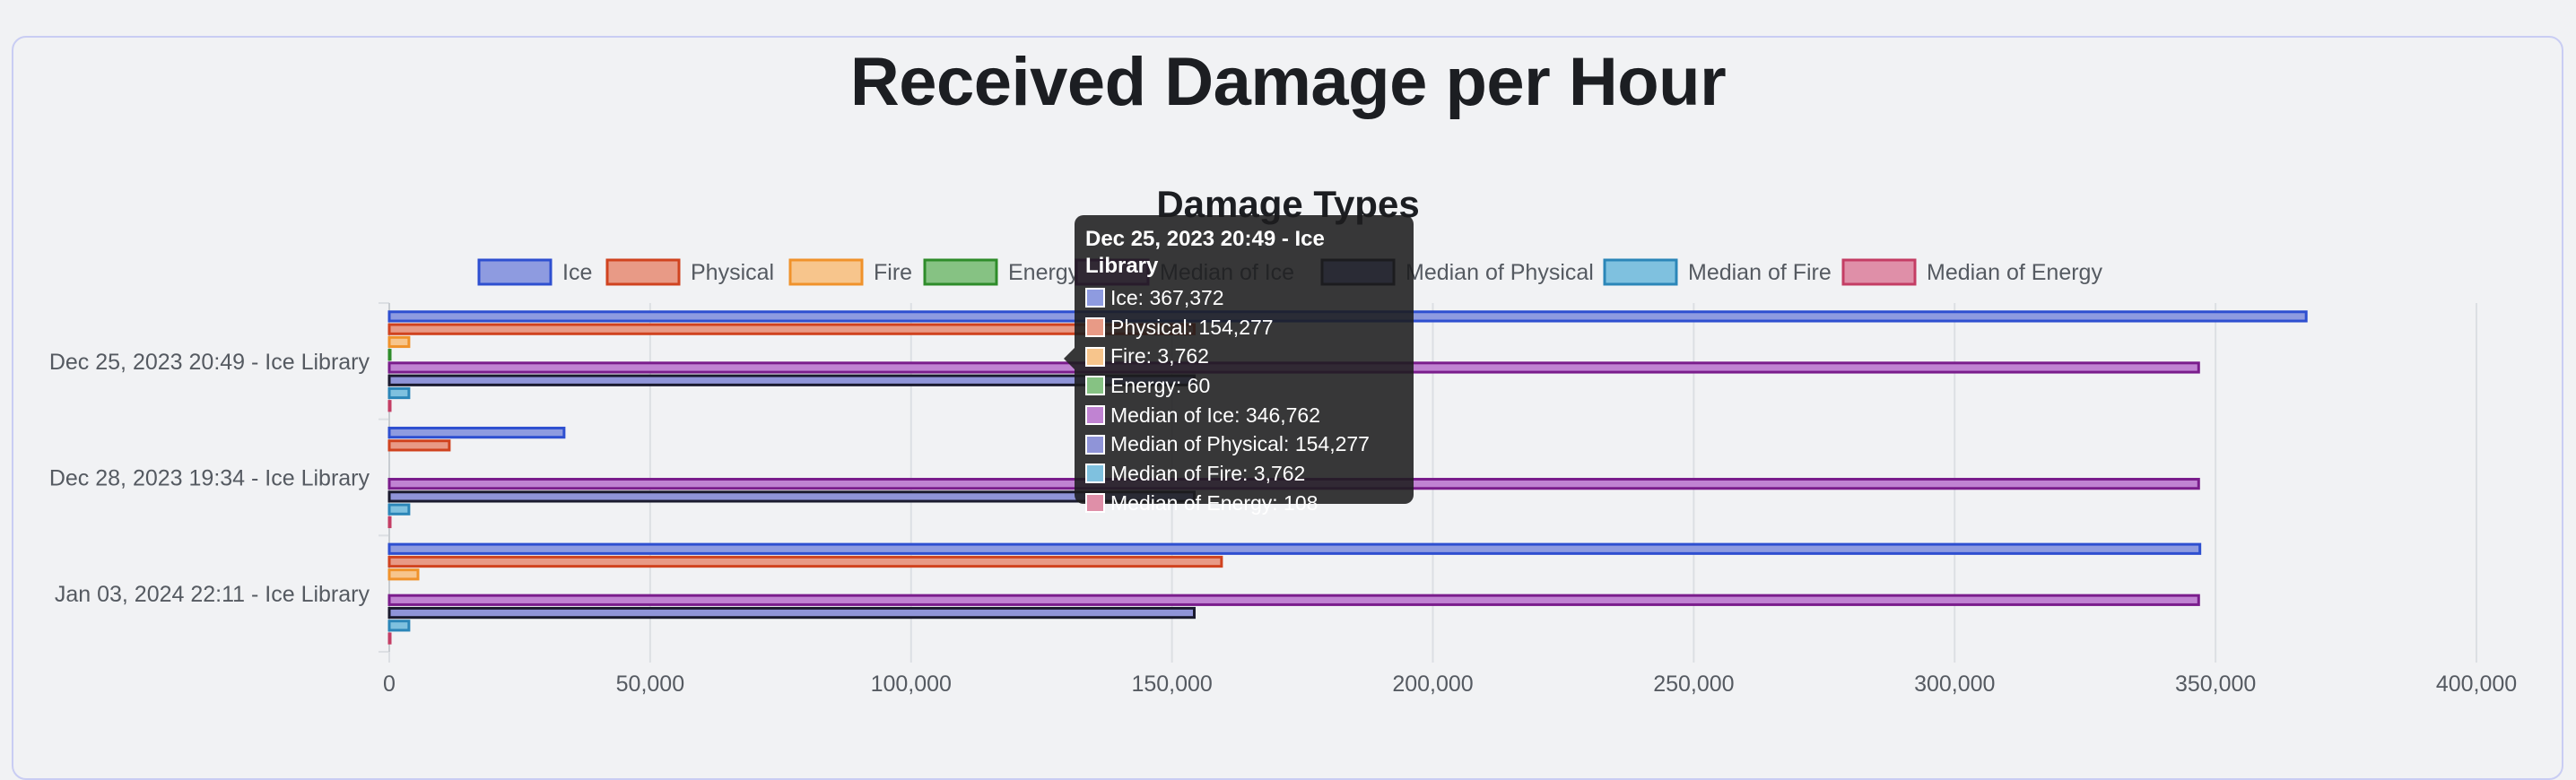 The height and width of the screenshot is (780, 2576). What do you see at coordinates (1288, 82) in the screenshot?
I see `page-title: Received Damage per Hour` at bounding box center [1288, 82].